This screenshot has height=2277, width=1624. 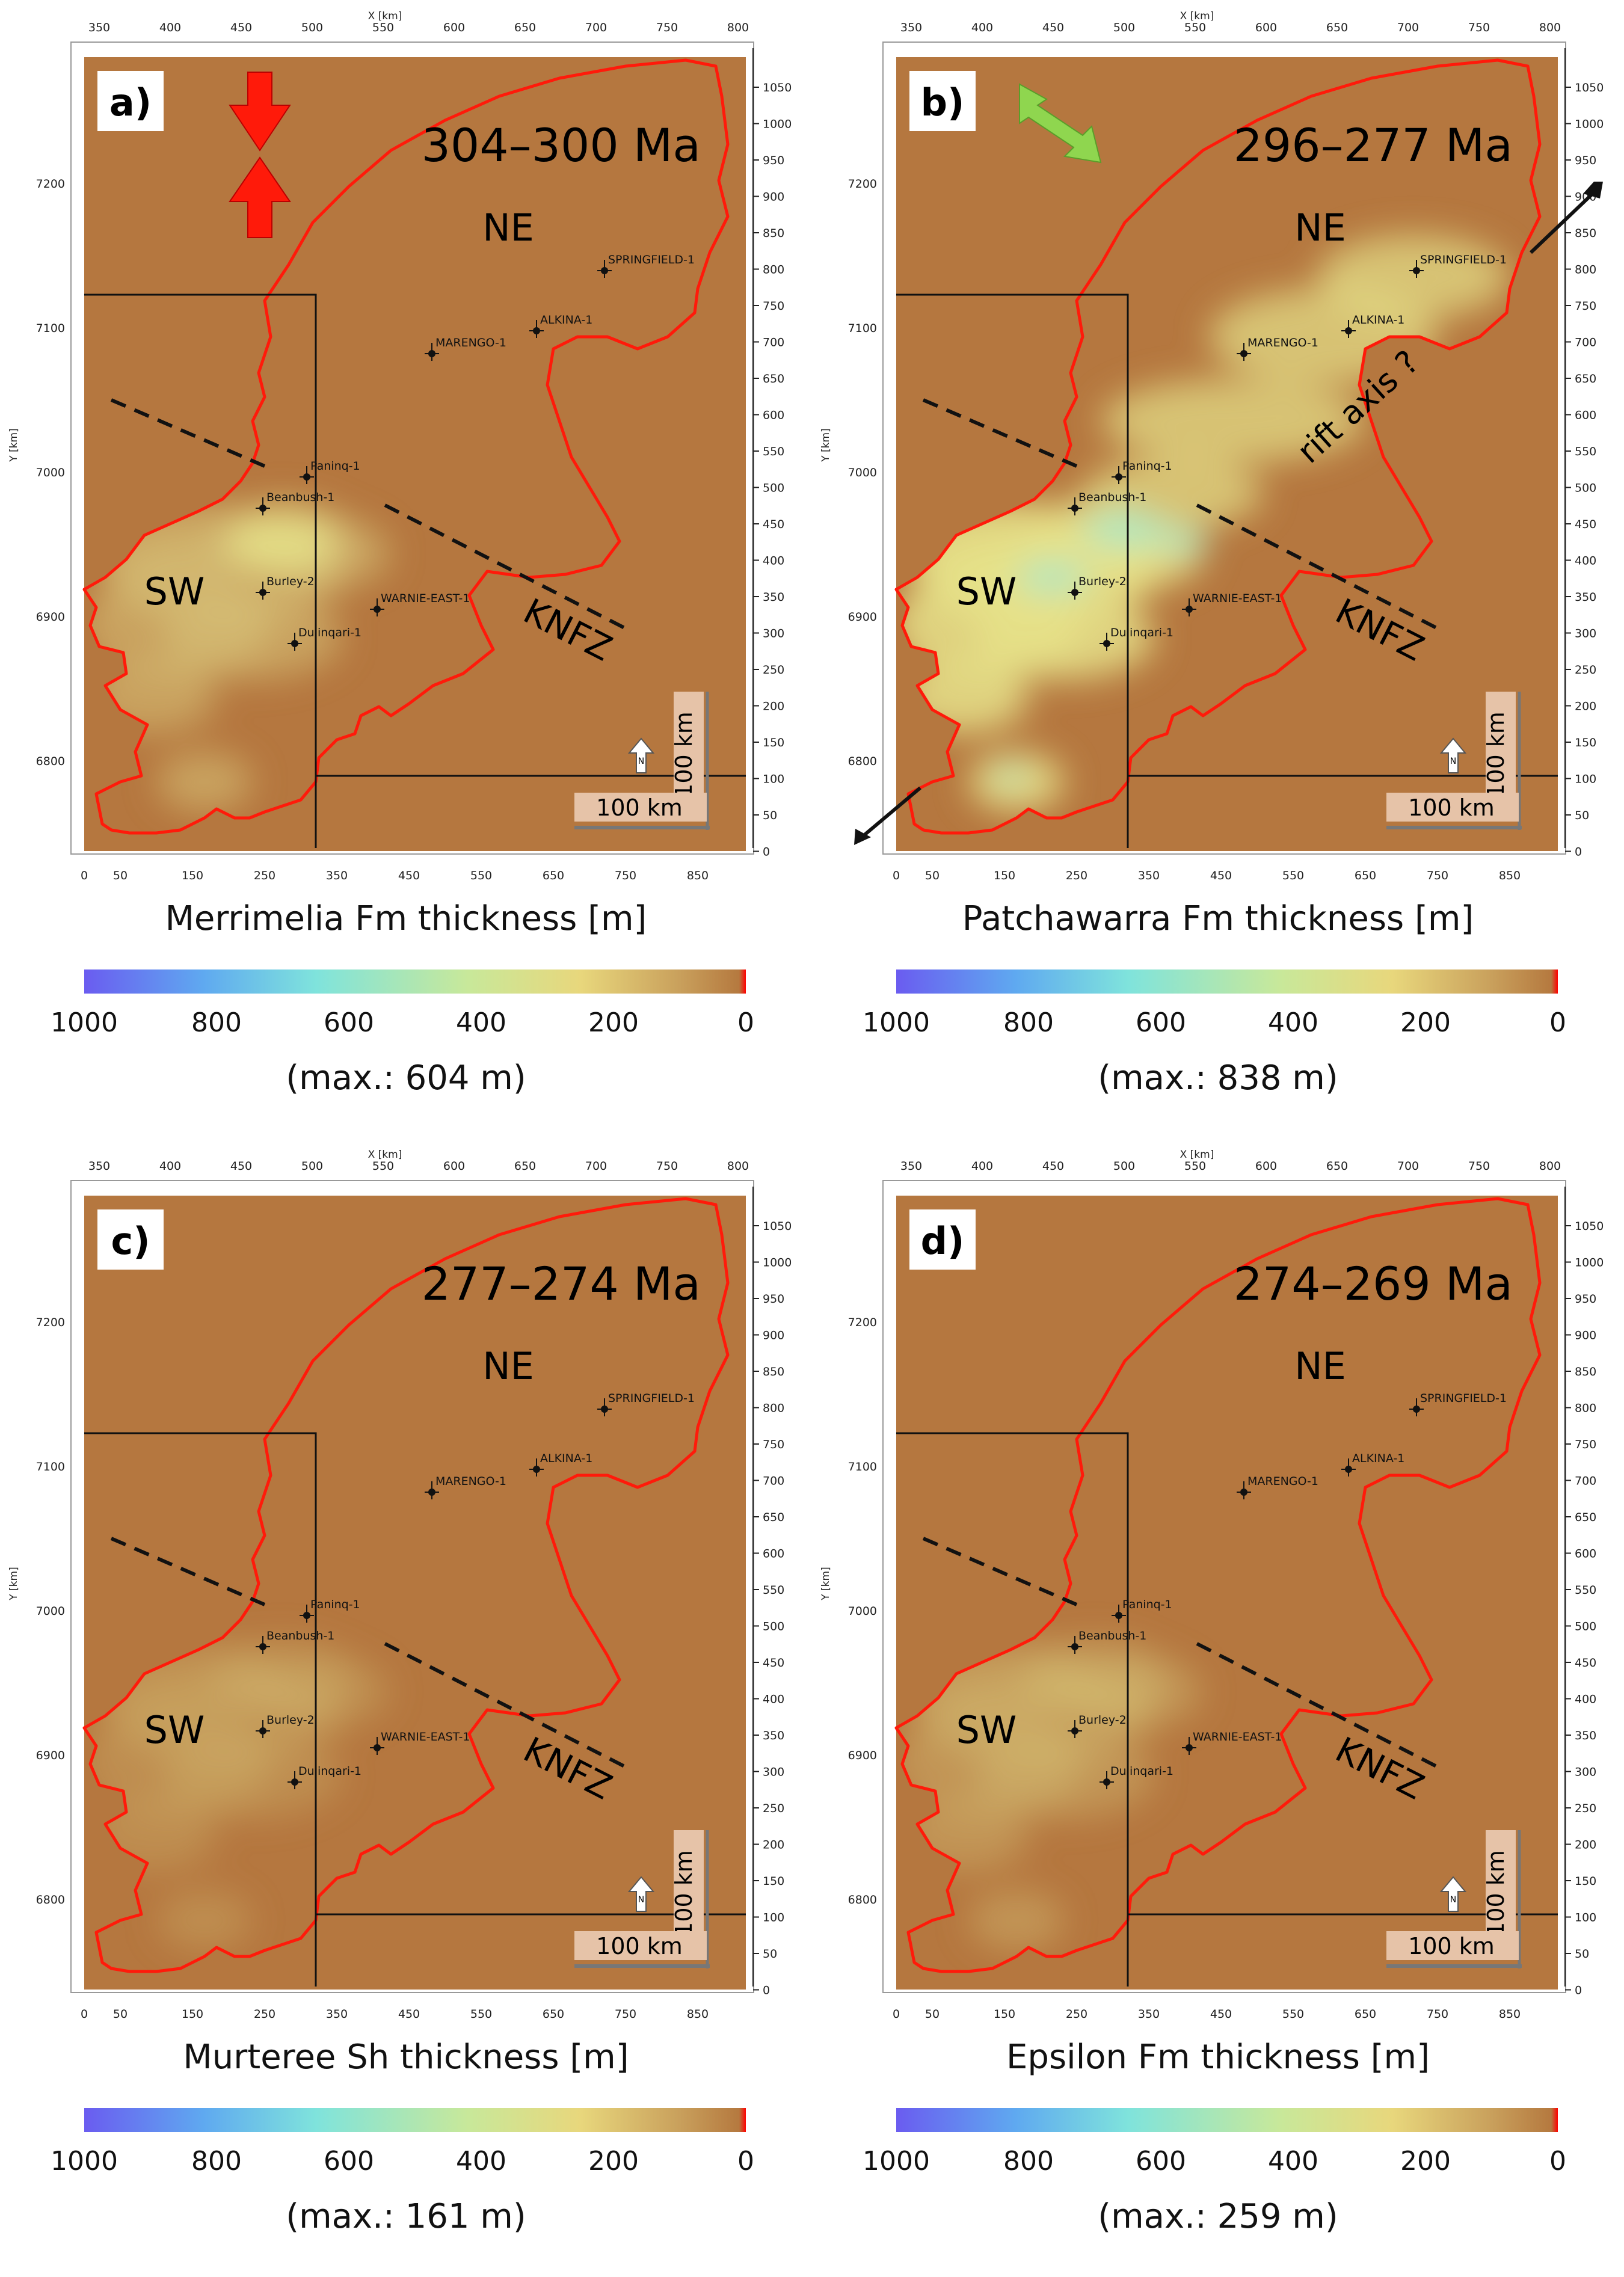 What do you see at coordinates (425, 1737) in the screenshot?
I see `well-label: WARNIE-EAST-1` at bounding box center [425, 1737].